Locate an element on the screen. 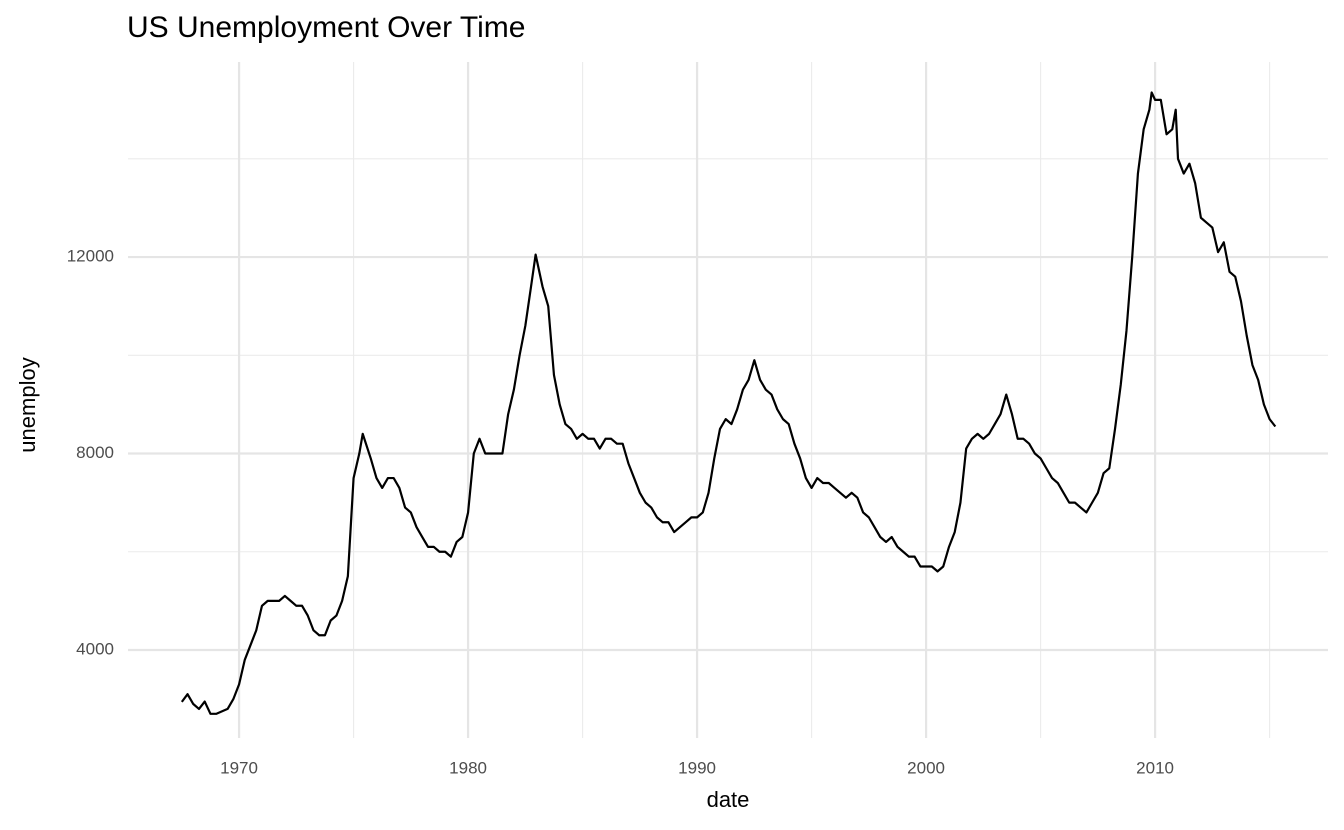 The image size is (1344, 830). x-tick-label: 2000 is located at coordinates (926, 767).